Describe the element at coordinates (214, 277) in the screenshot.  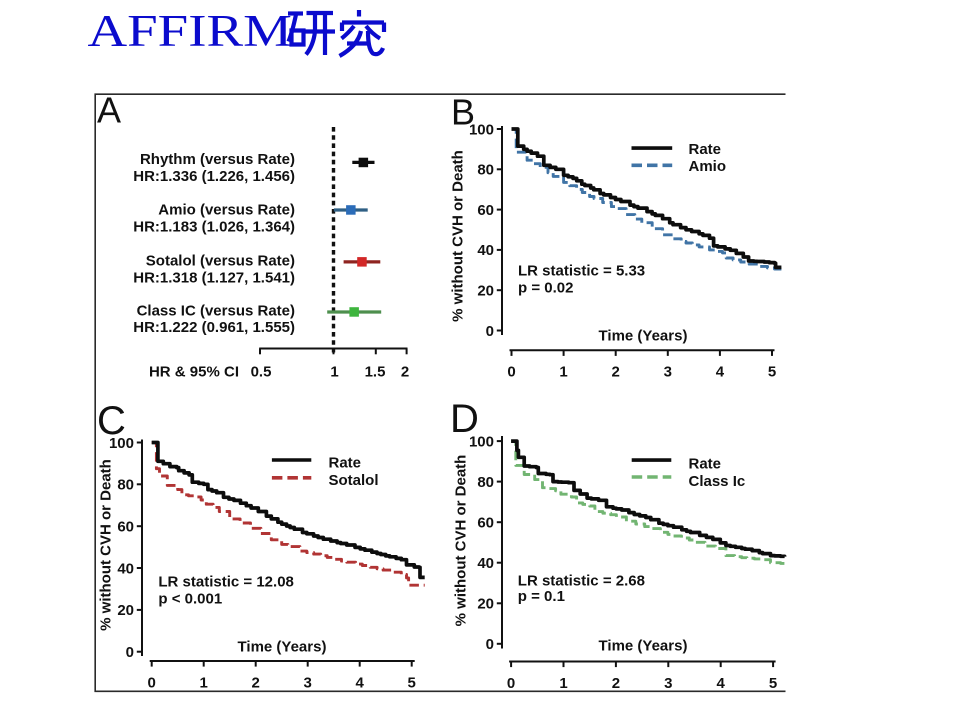
I see `svg-text: HR:1.318 (1.127, 1.541)` at that location.